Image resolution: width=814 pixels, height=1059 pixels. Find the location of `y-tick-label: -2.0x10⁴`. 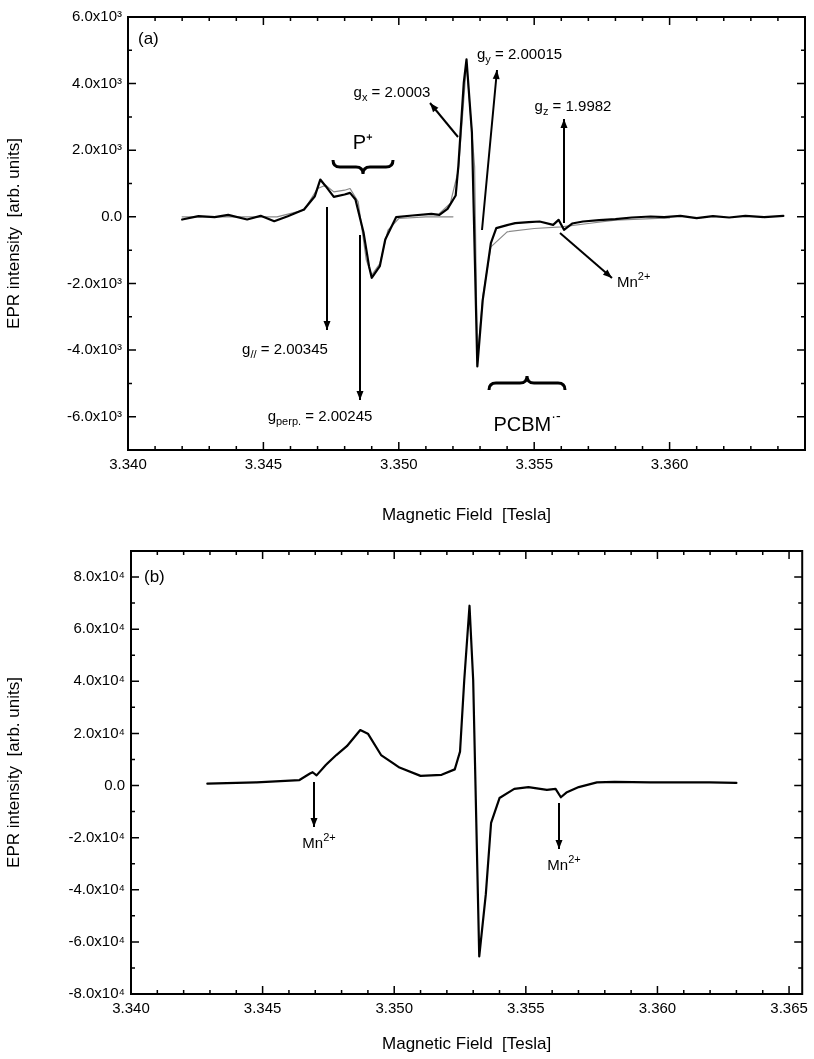

y-tick-label: -2.0x10⁴ is located at coordinates (96, 836).